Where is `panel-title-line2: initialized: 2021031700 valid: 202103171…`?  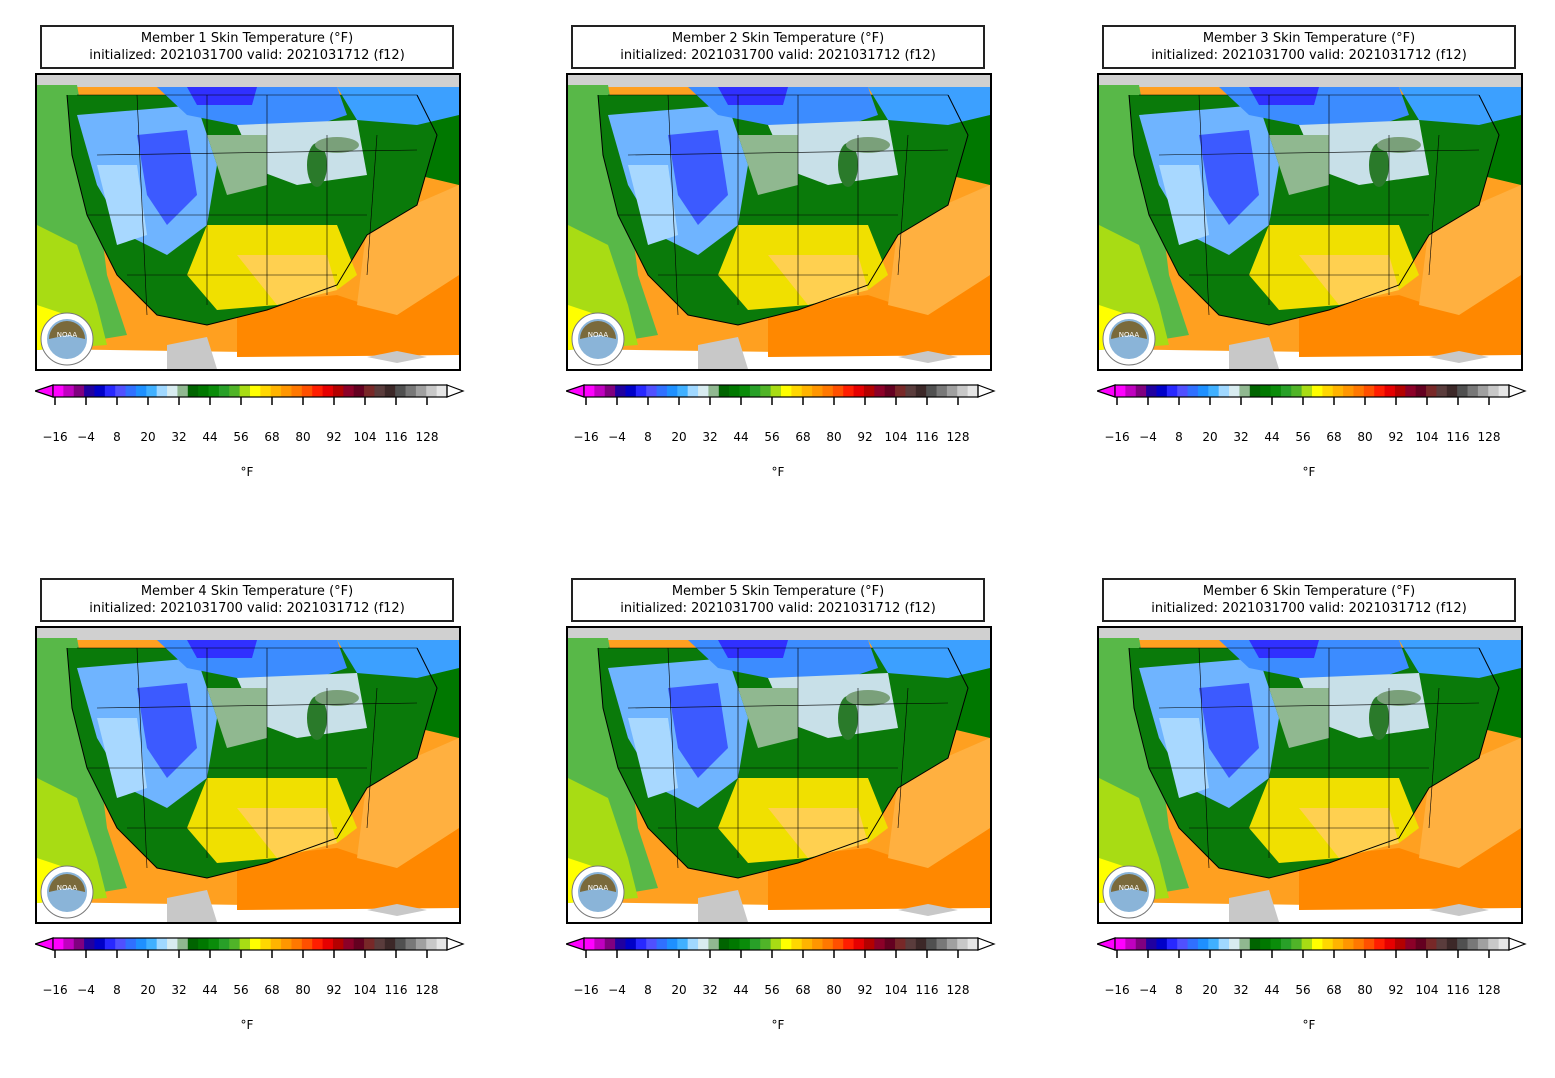 panel-title-line2: initialized: 2021031700 valid: 202103171… is located at coordinates (778, 608).